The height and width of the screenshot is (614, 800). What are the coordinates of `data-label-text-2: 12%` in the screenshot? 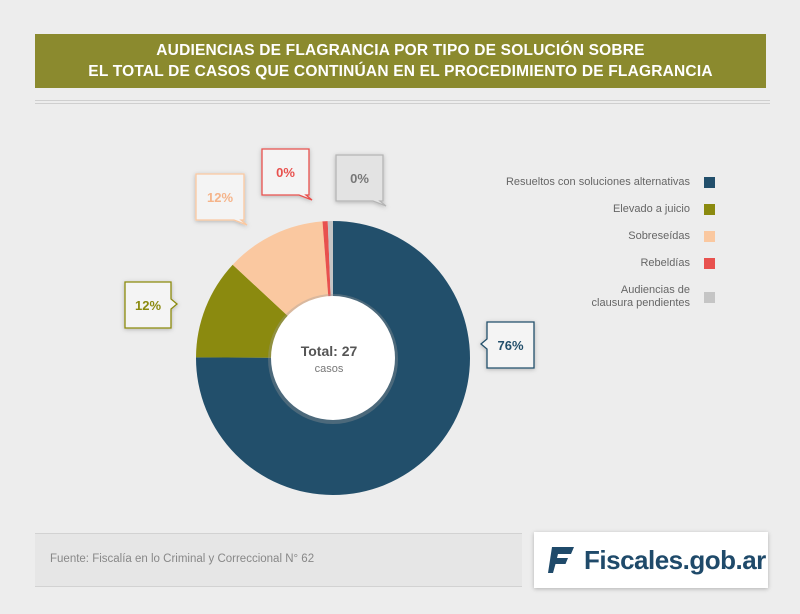 It's located at (220, 197).